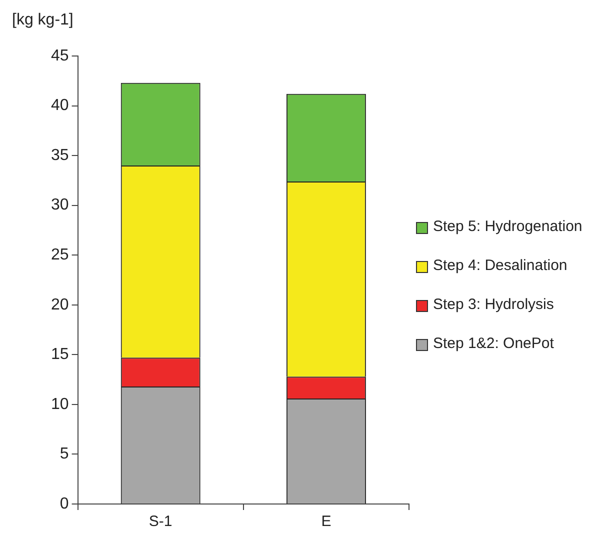 This screenshot has width=608, height=546. Describe the element at coordinates (64, 503) in the screenshot. I see `y-tick-label: 0` at that location.